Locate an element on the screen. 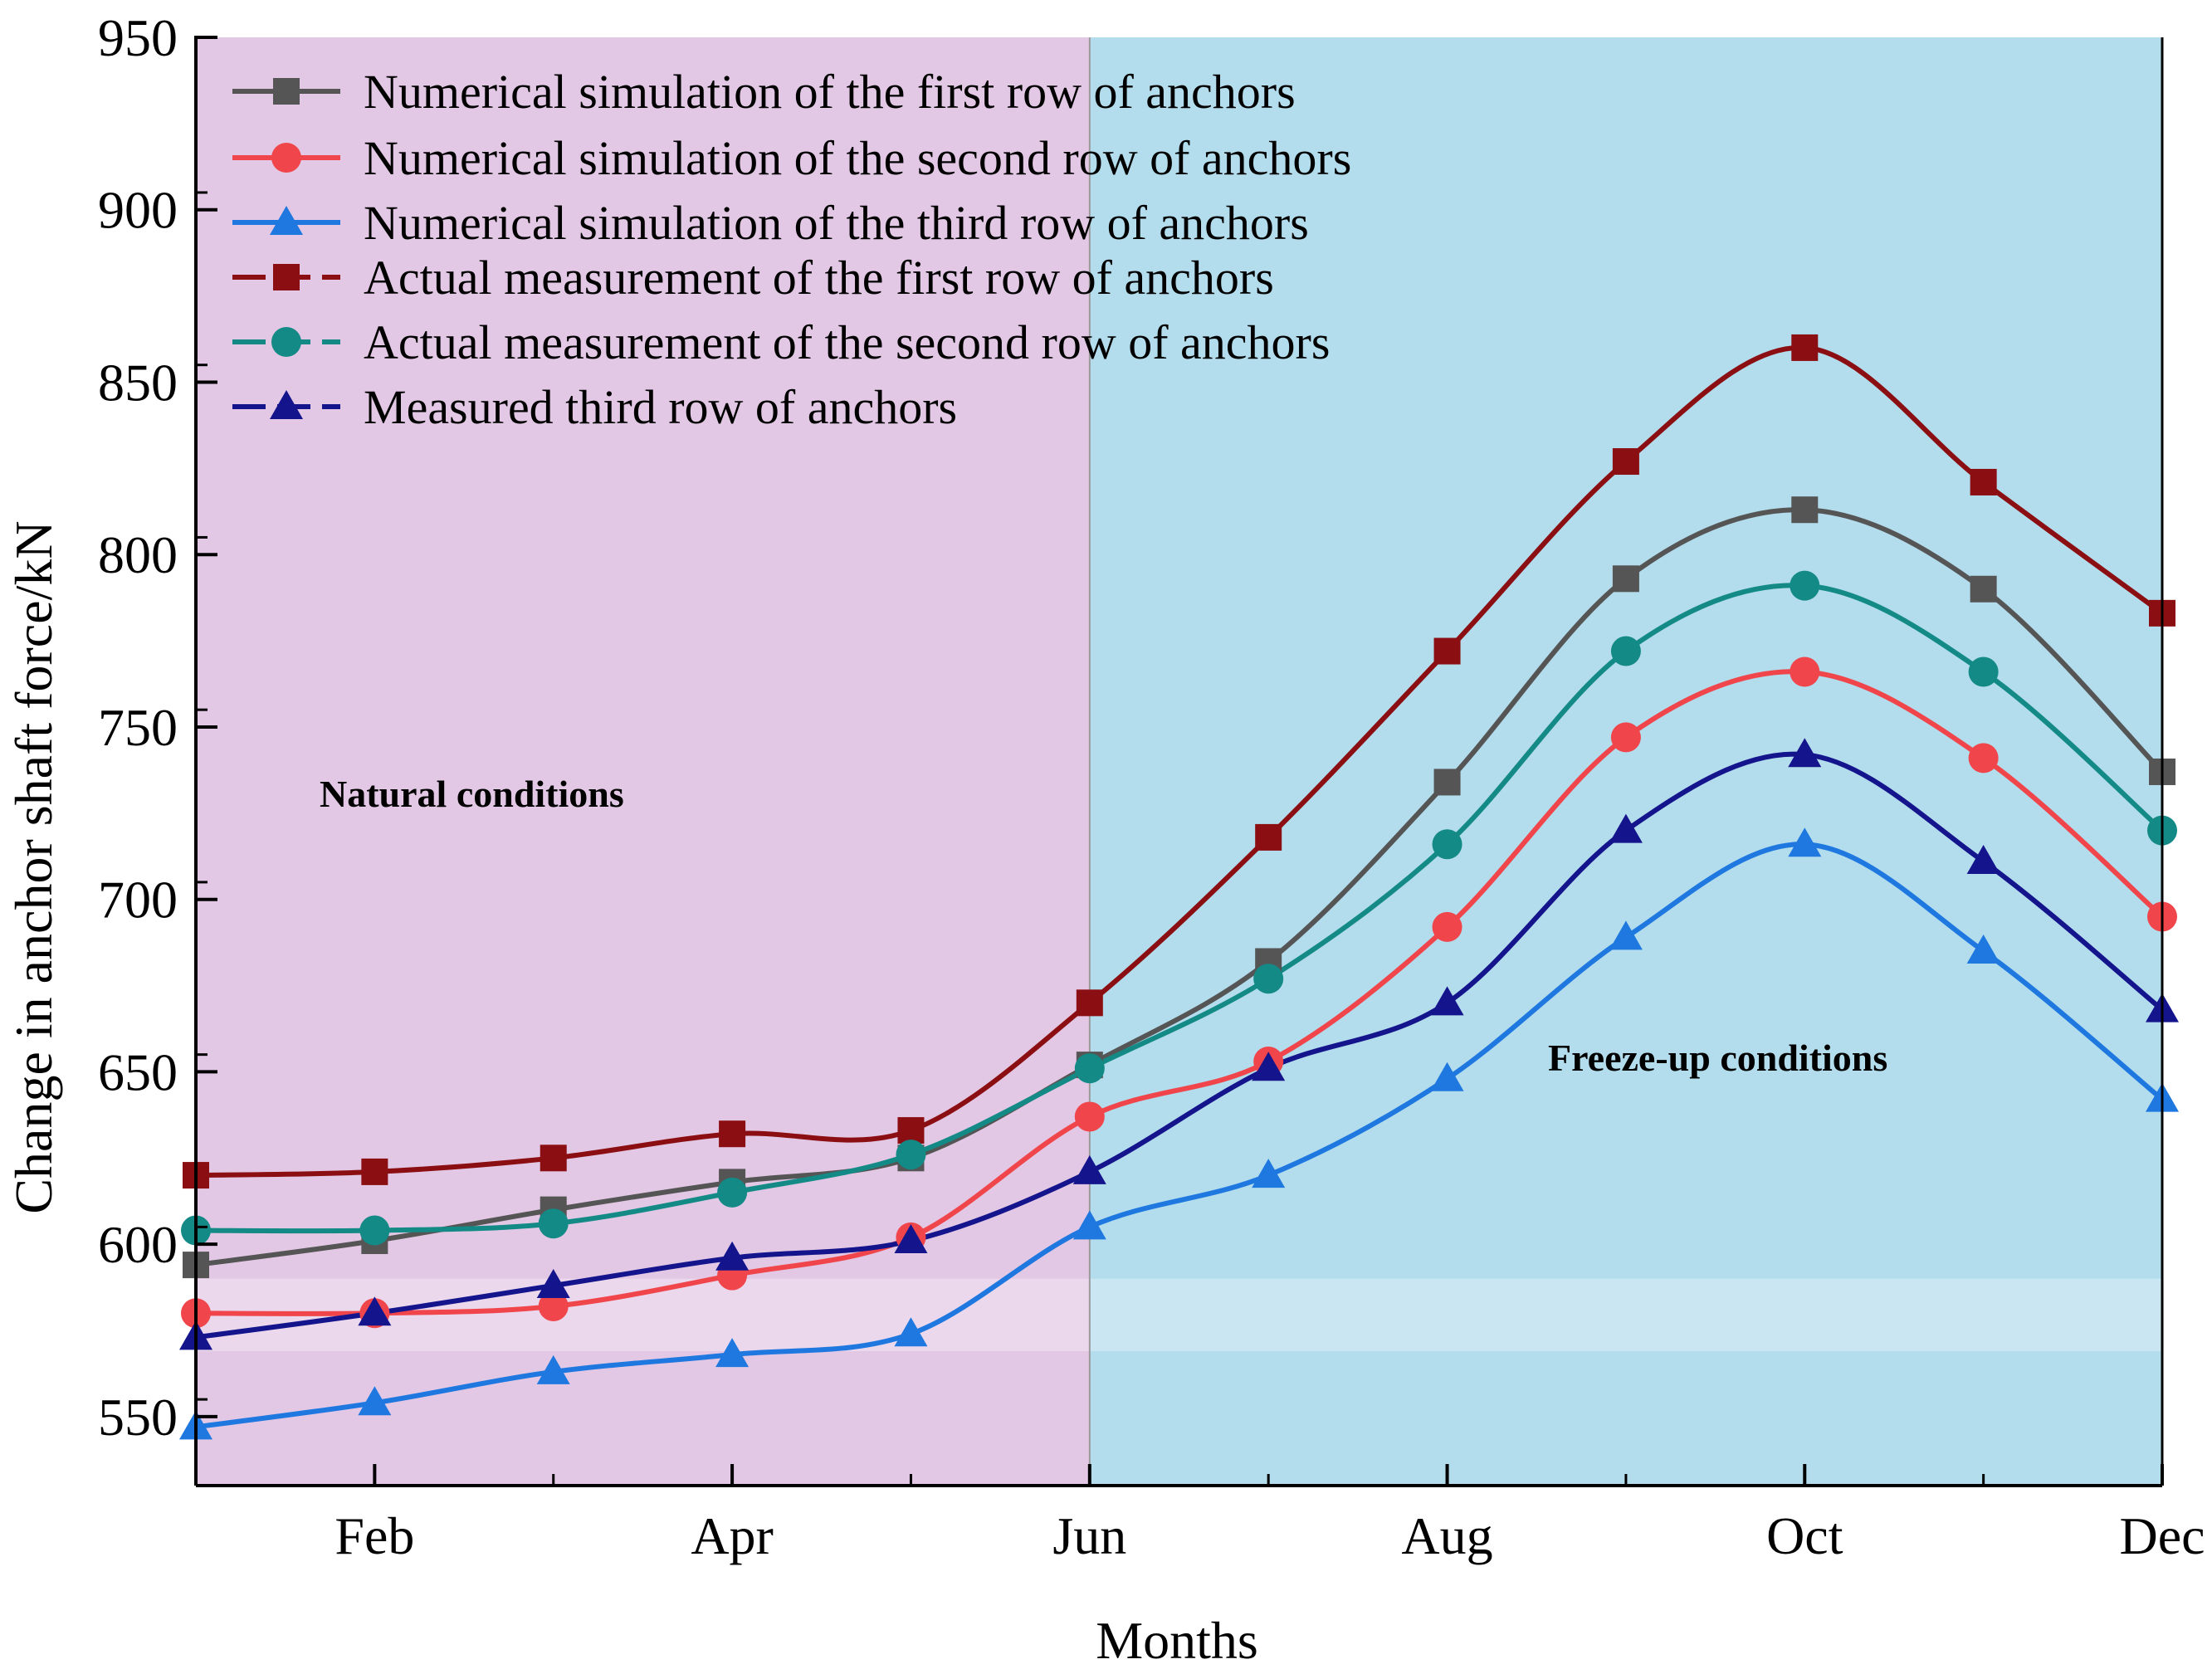  y-tick-label-850: 850 is located at coordinates (138, 382).